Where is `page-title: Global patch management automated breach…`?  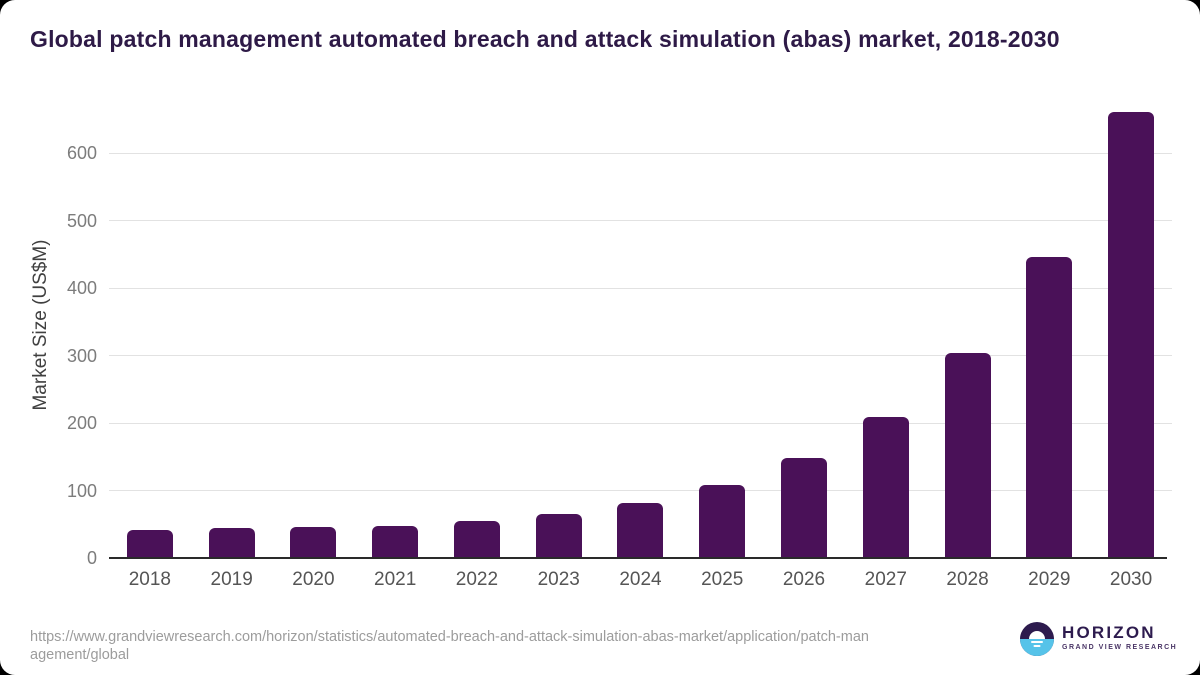 page-title: Global patch management automated breach… is located at coordinates (545, 39).